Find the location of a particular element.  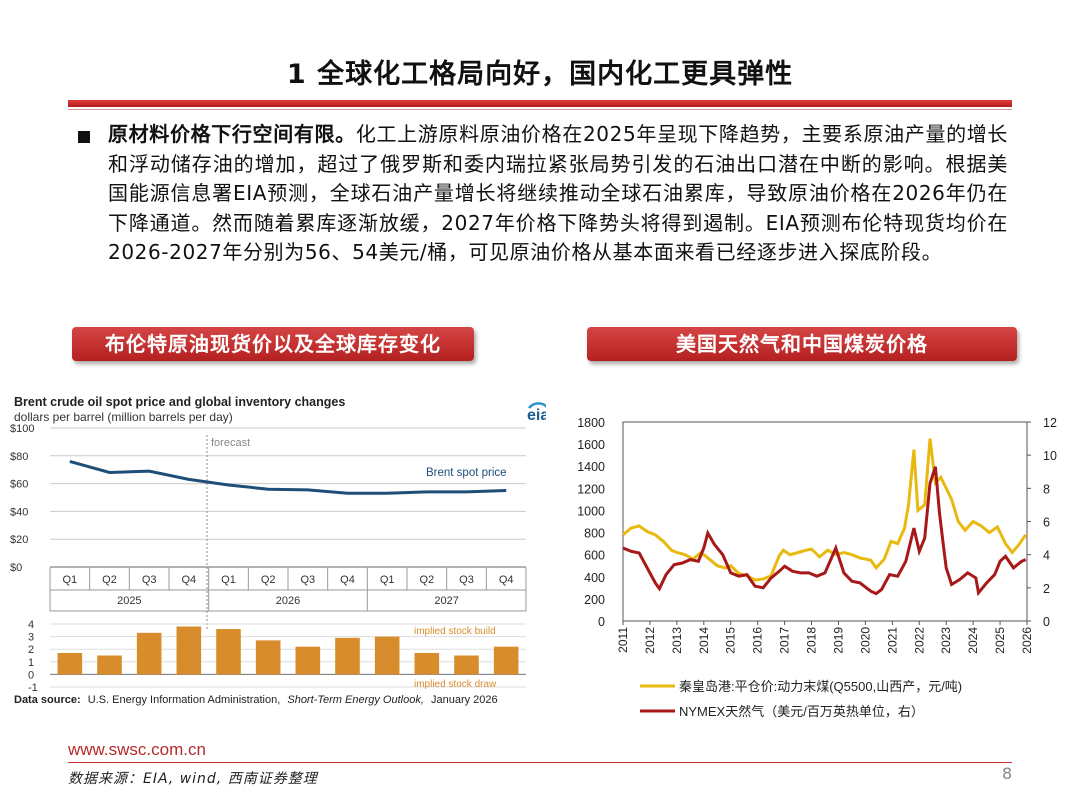

source-prefix: Data source: is located at coordinates (47, 700).